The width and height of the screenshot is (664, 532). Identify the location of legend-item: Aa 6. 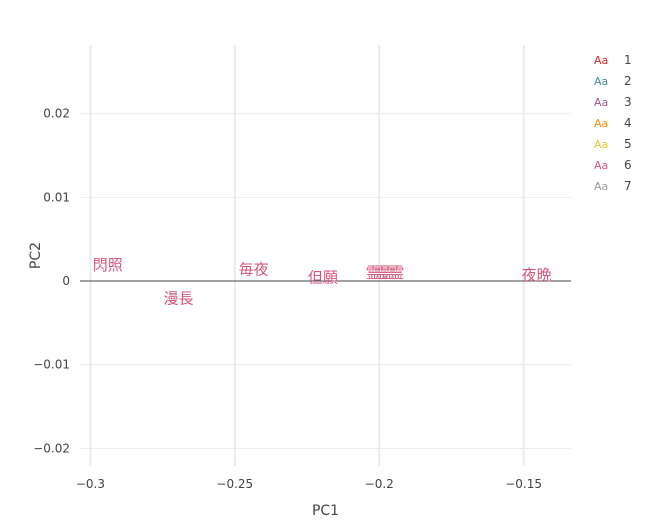
(613, 165).